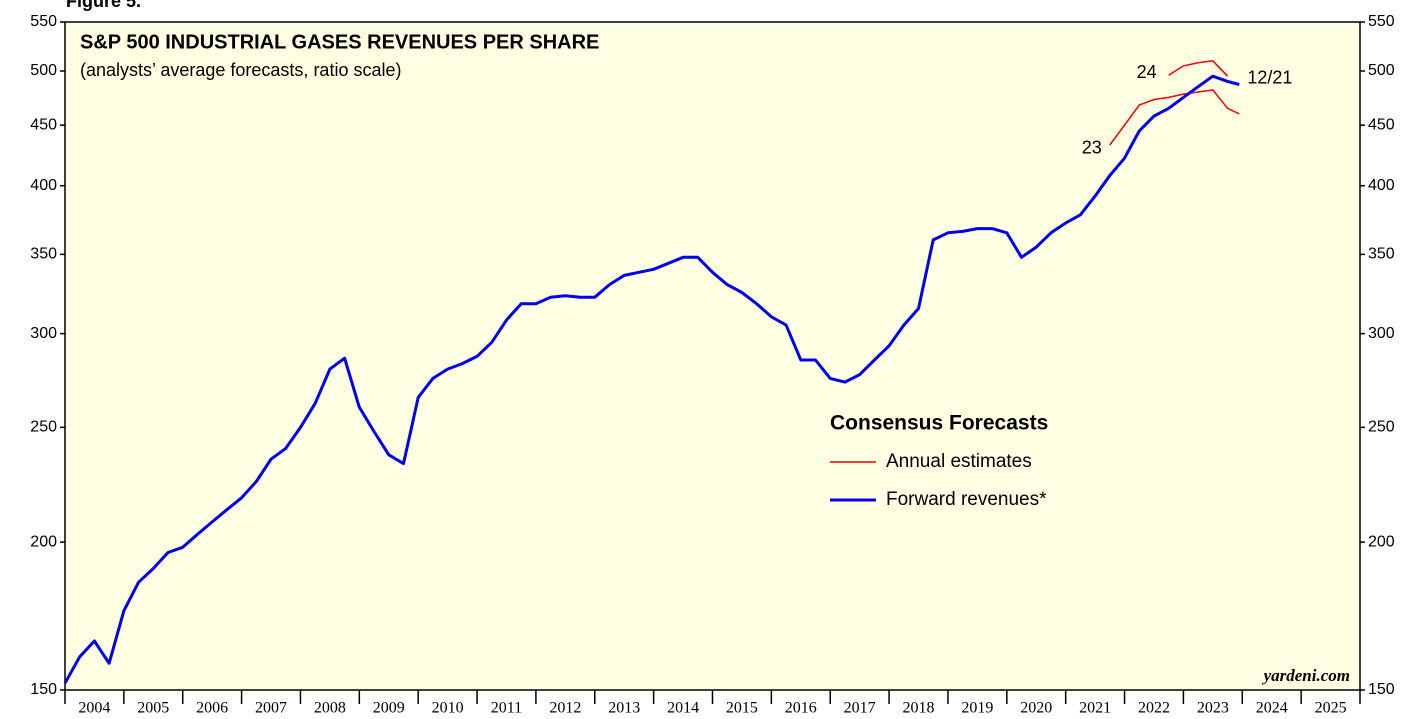  What do you see at coordinates (389, 708) in the screenshot?
I see `x-tick-label: 2009` at bounding box center [389, 708].